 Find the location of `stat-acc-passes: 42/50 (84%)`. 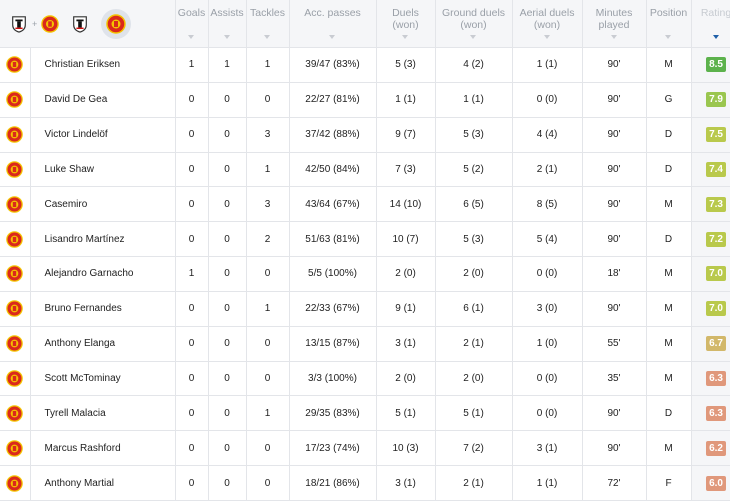

stat-acc-passes: 42/50 (84%) is located at coordinates (333, 170).